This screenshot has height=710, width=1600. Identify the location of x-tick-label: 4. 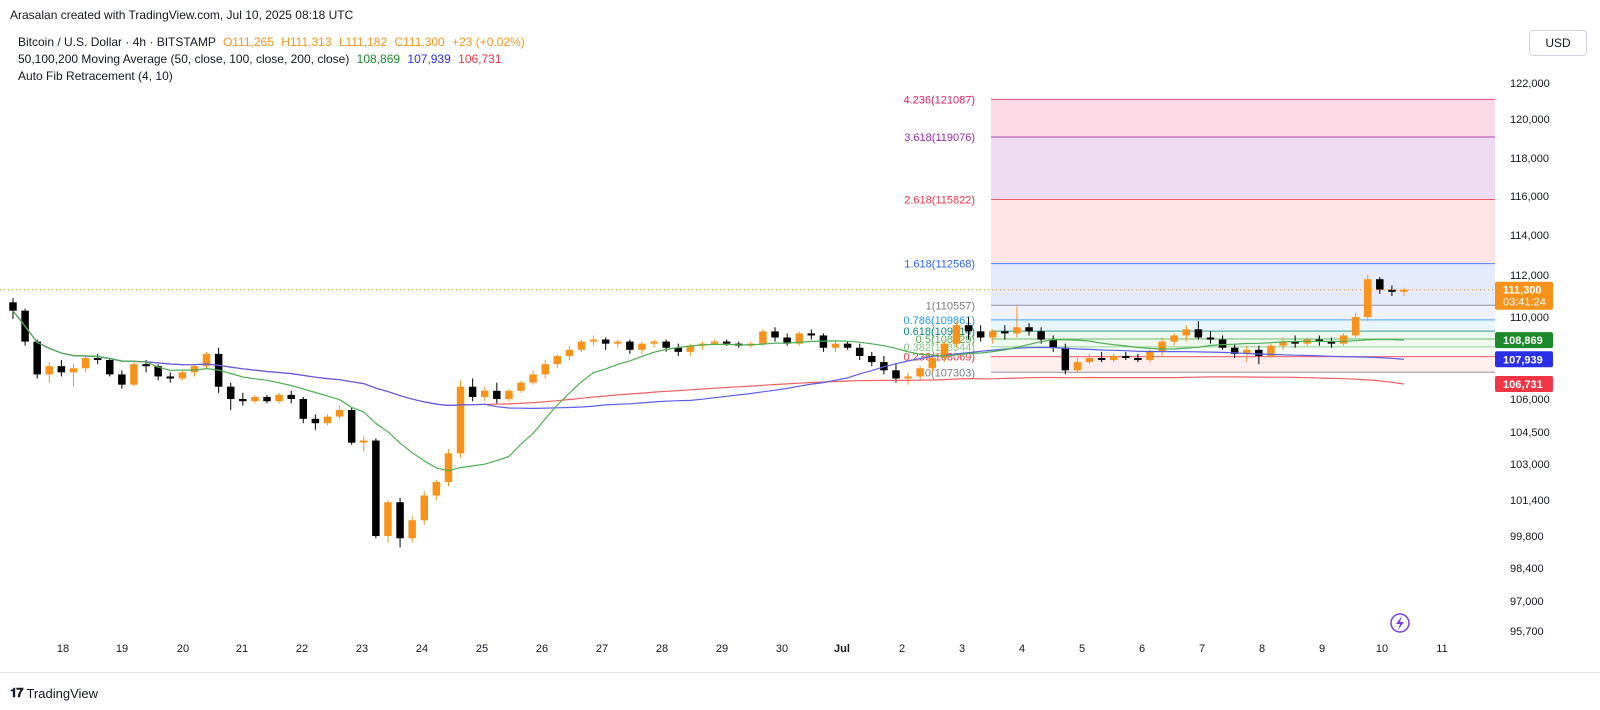
(1022, 649).